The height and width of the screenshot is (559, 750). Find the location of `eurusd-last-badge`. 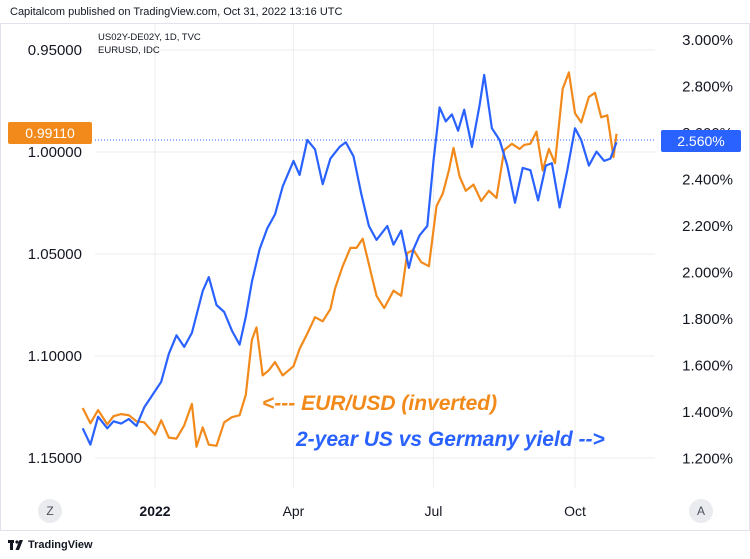

eurusd-last-badge is located at coordinates (50, 133).